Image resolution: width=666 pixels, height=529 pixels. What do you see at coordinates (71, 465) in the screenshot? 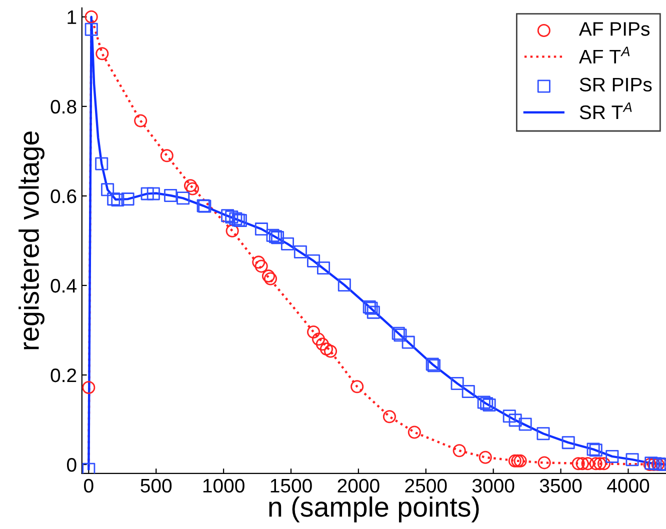
I see `y-tick-label: 0` at bounding box center [71, 465].